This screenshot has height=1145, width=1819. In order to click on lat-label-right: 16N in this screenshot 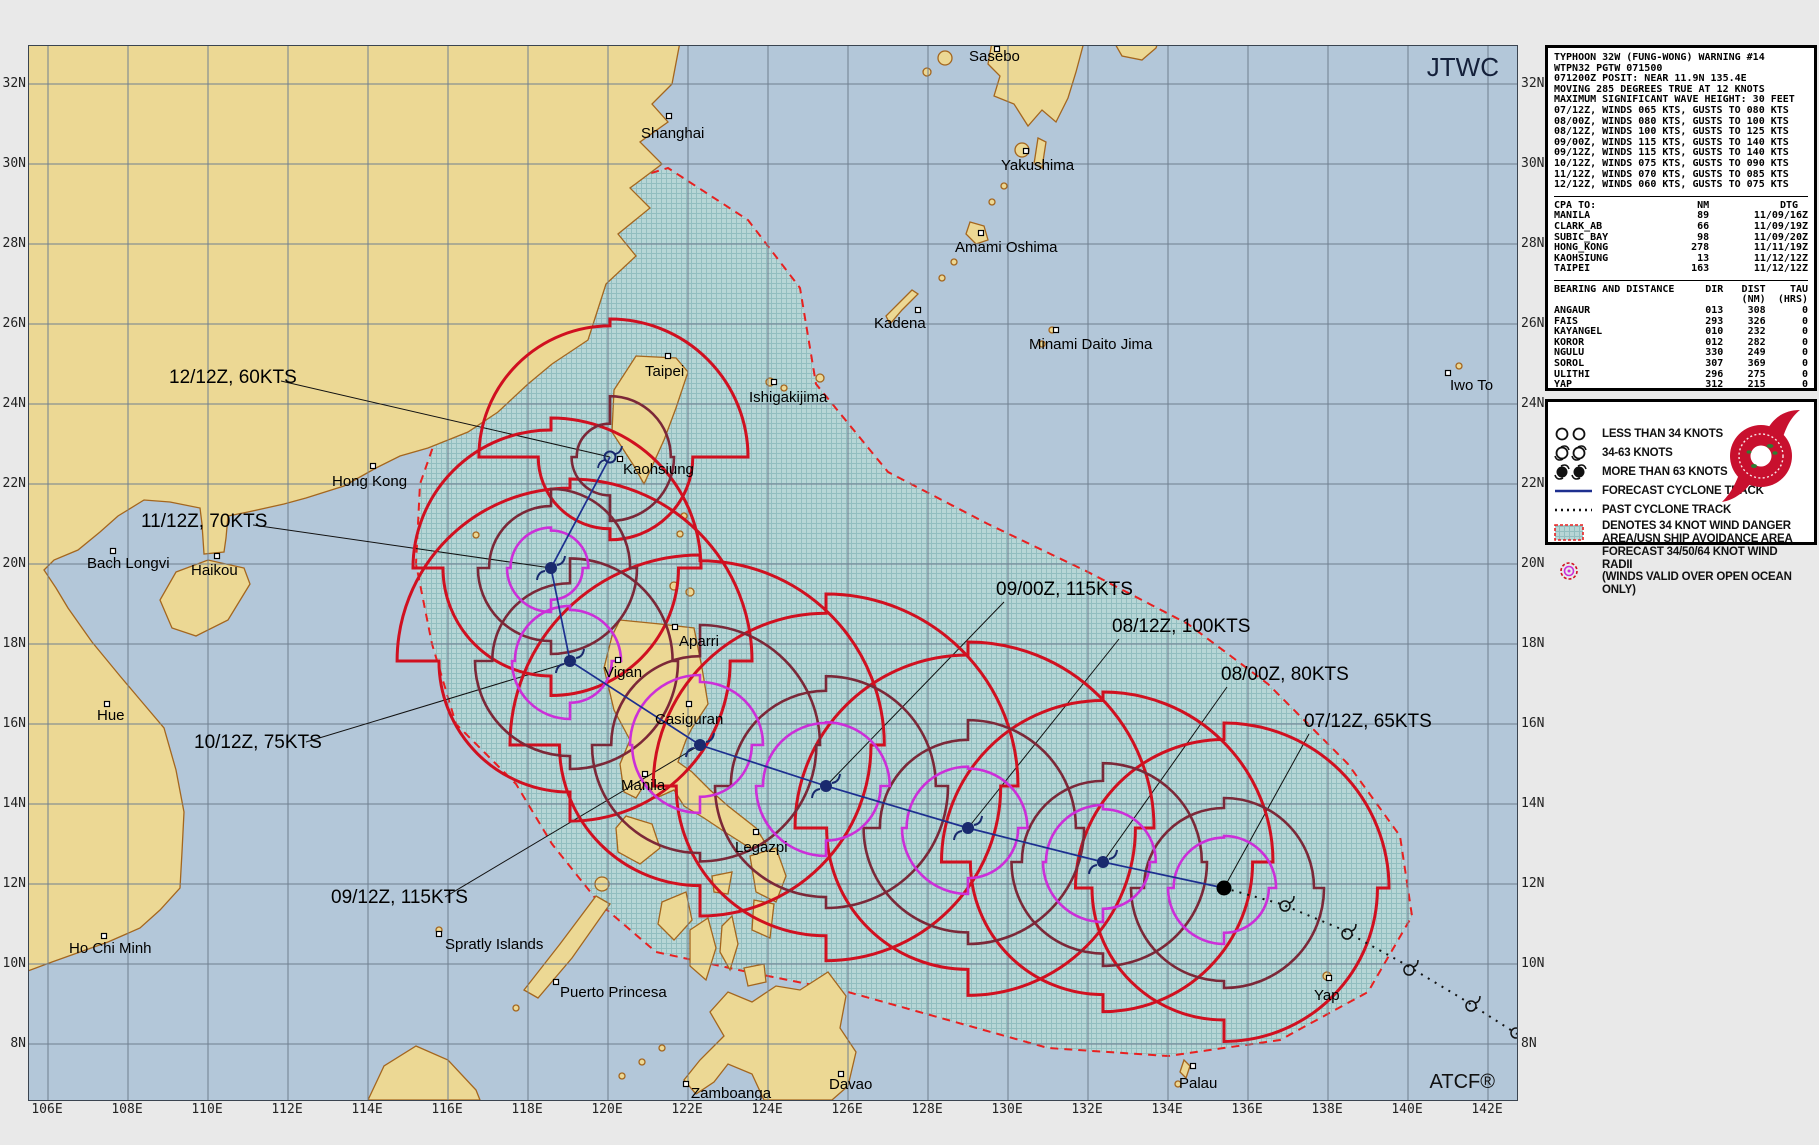, I will do `click(1533, 723)`.